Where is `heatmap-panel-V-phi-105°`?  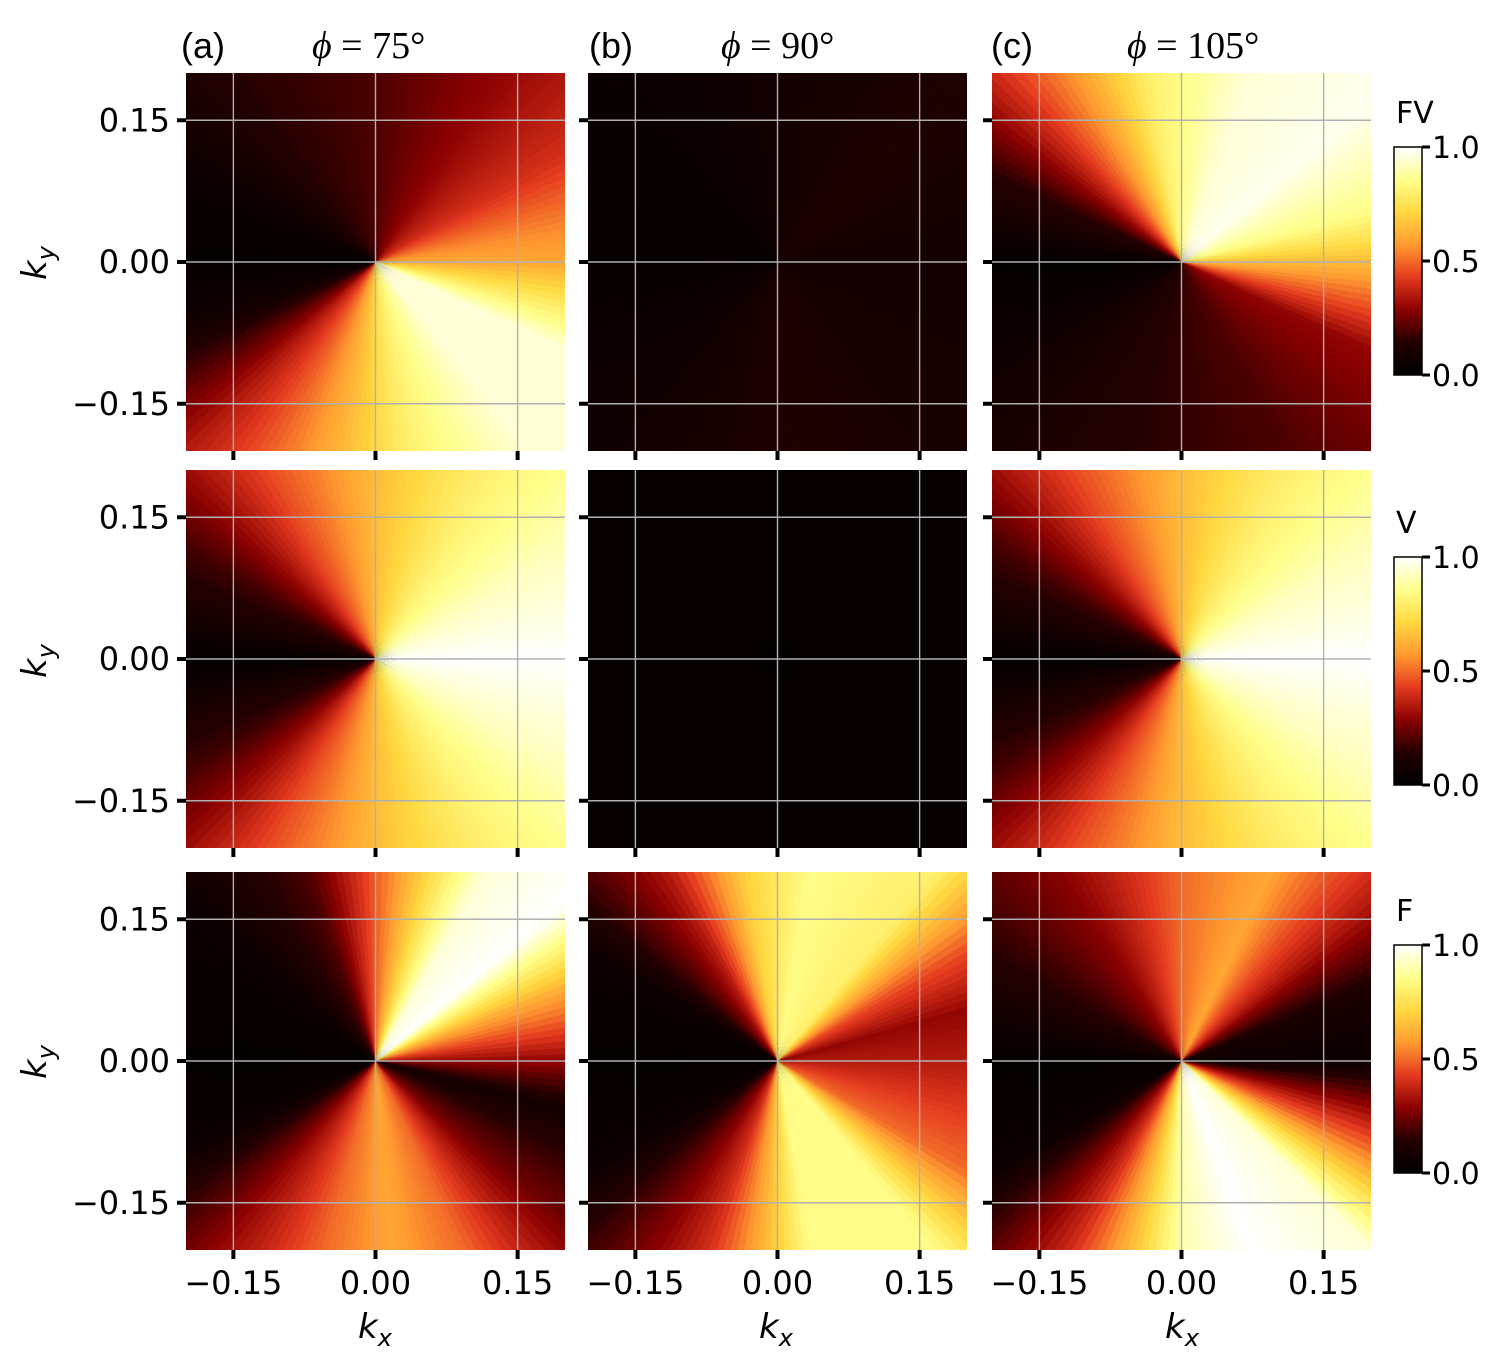
heatmap-panel-V-phi-105° is located at coordinates (1181, 659).